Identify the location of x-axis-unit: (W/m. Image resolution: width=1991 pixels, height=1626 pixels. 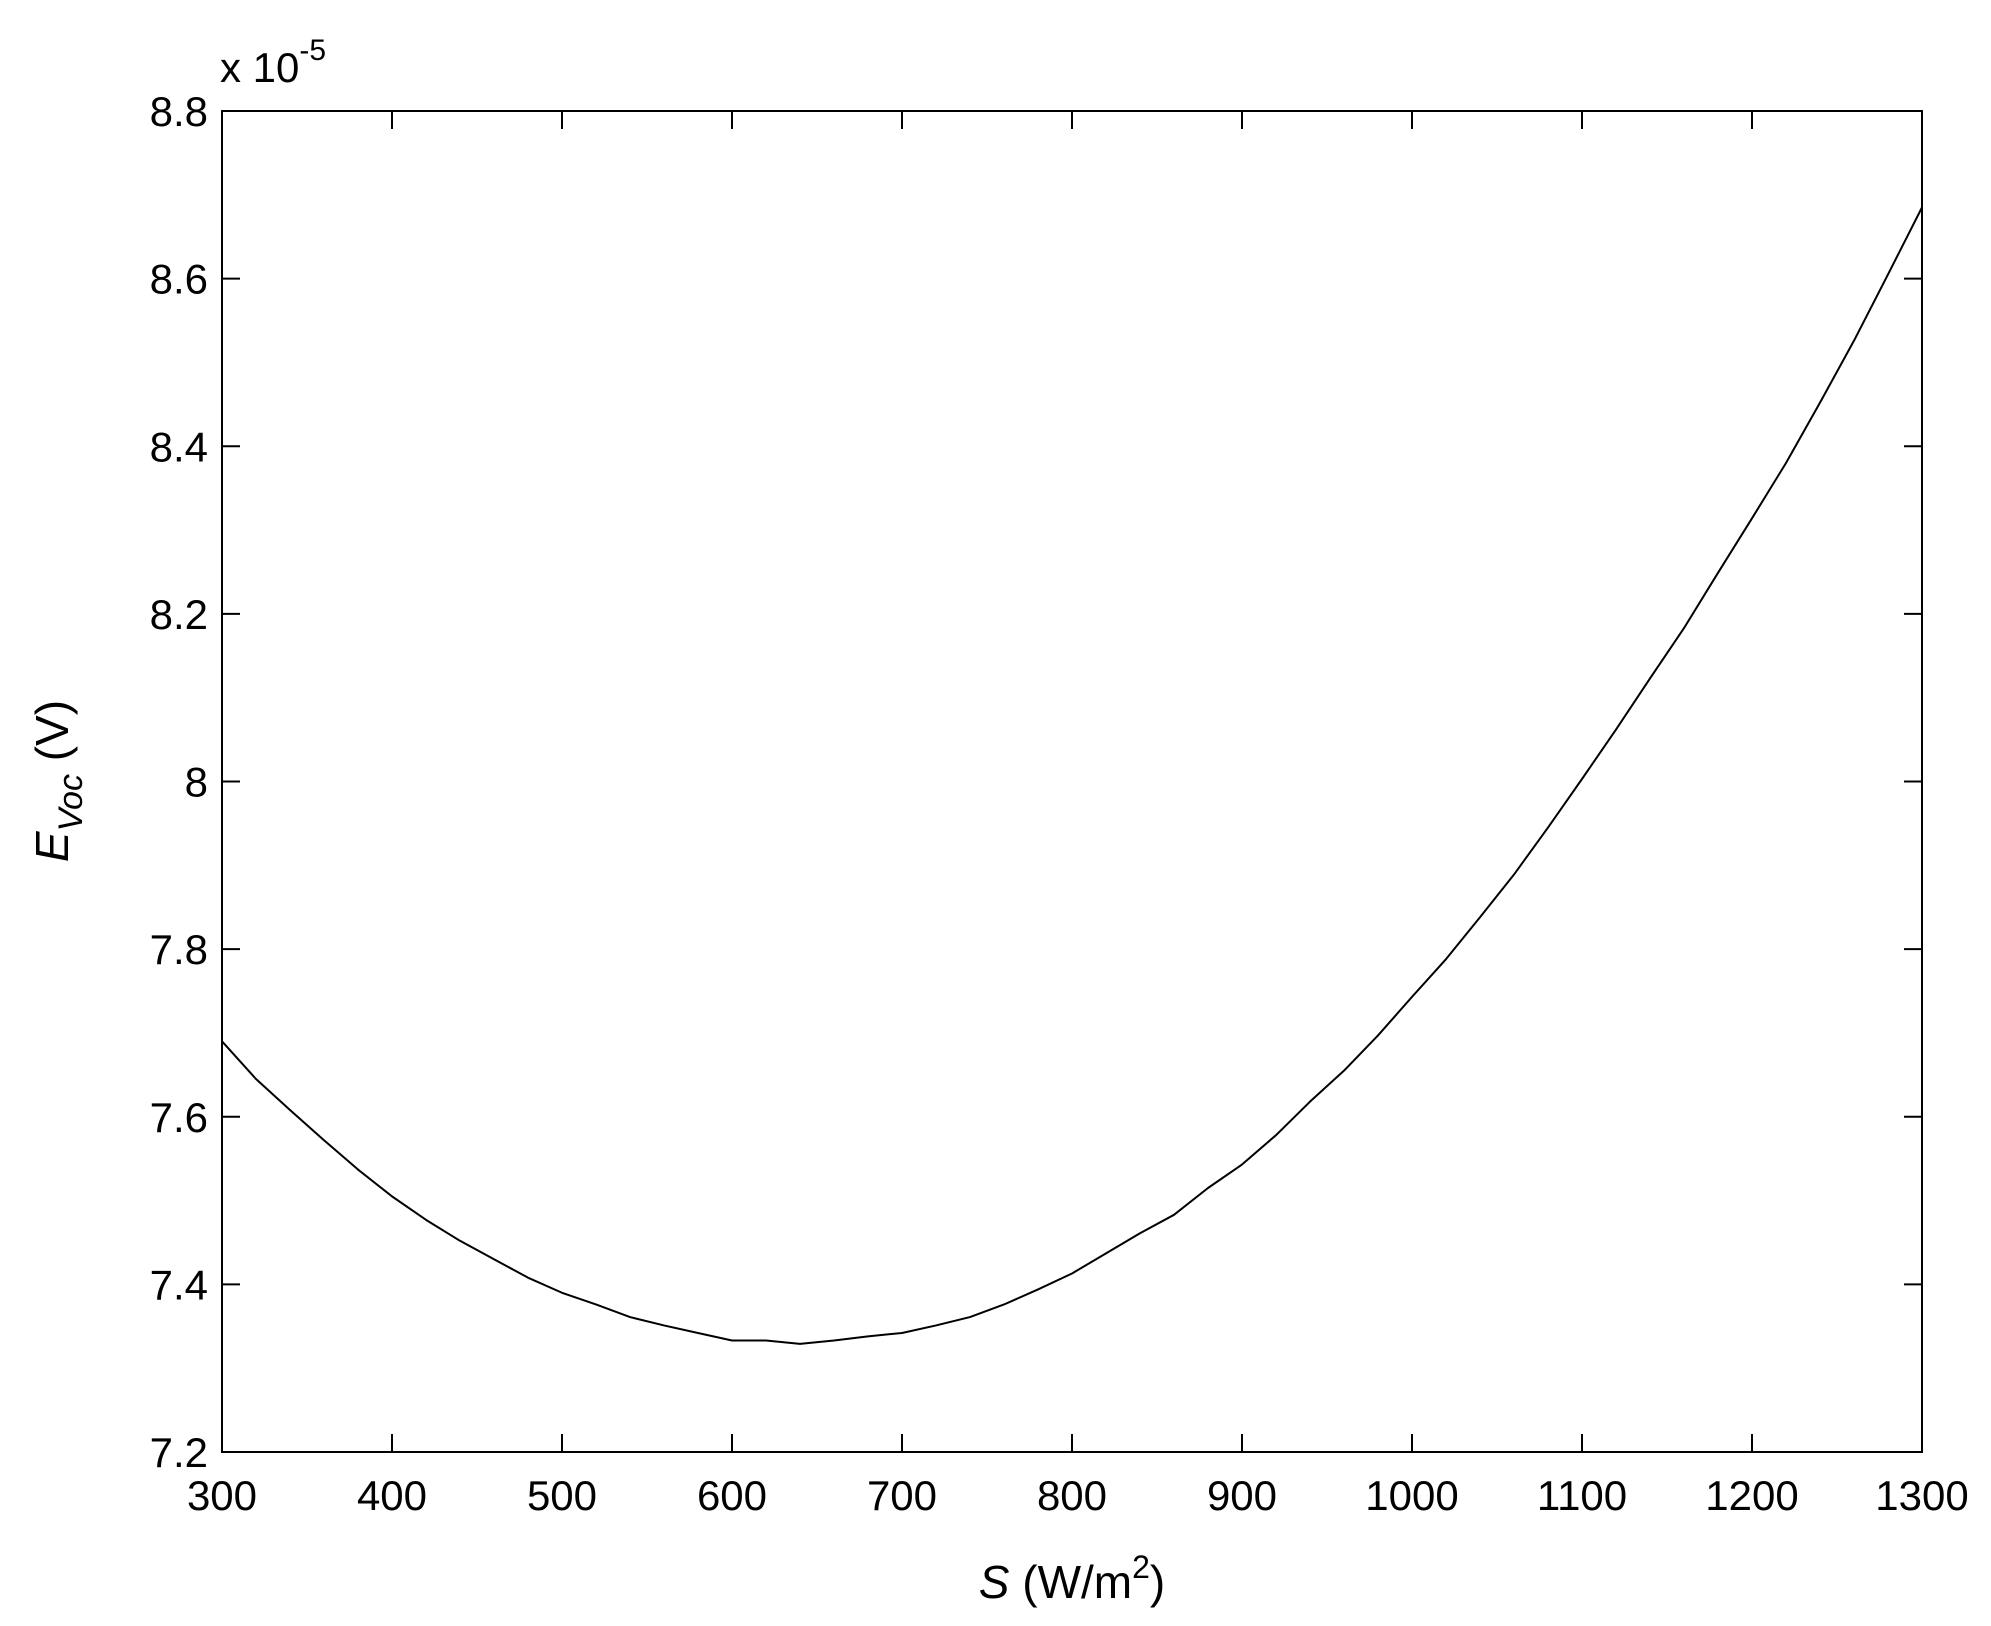
(1070, 1582).